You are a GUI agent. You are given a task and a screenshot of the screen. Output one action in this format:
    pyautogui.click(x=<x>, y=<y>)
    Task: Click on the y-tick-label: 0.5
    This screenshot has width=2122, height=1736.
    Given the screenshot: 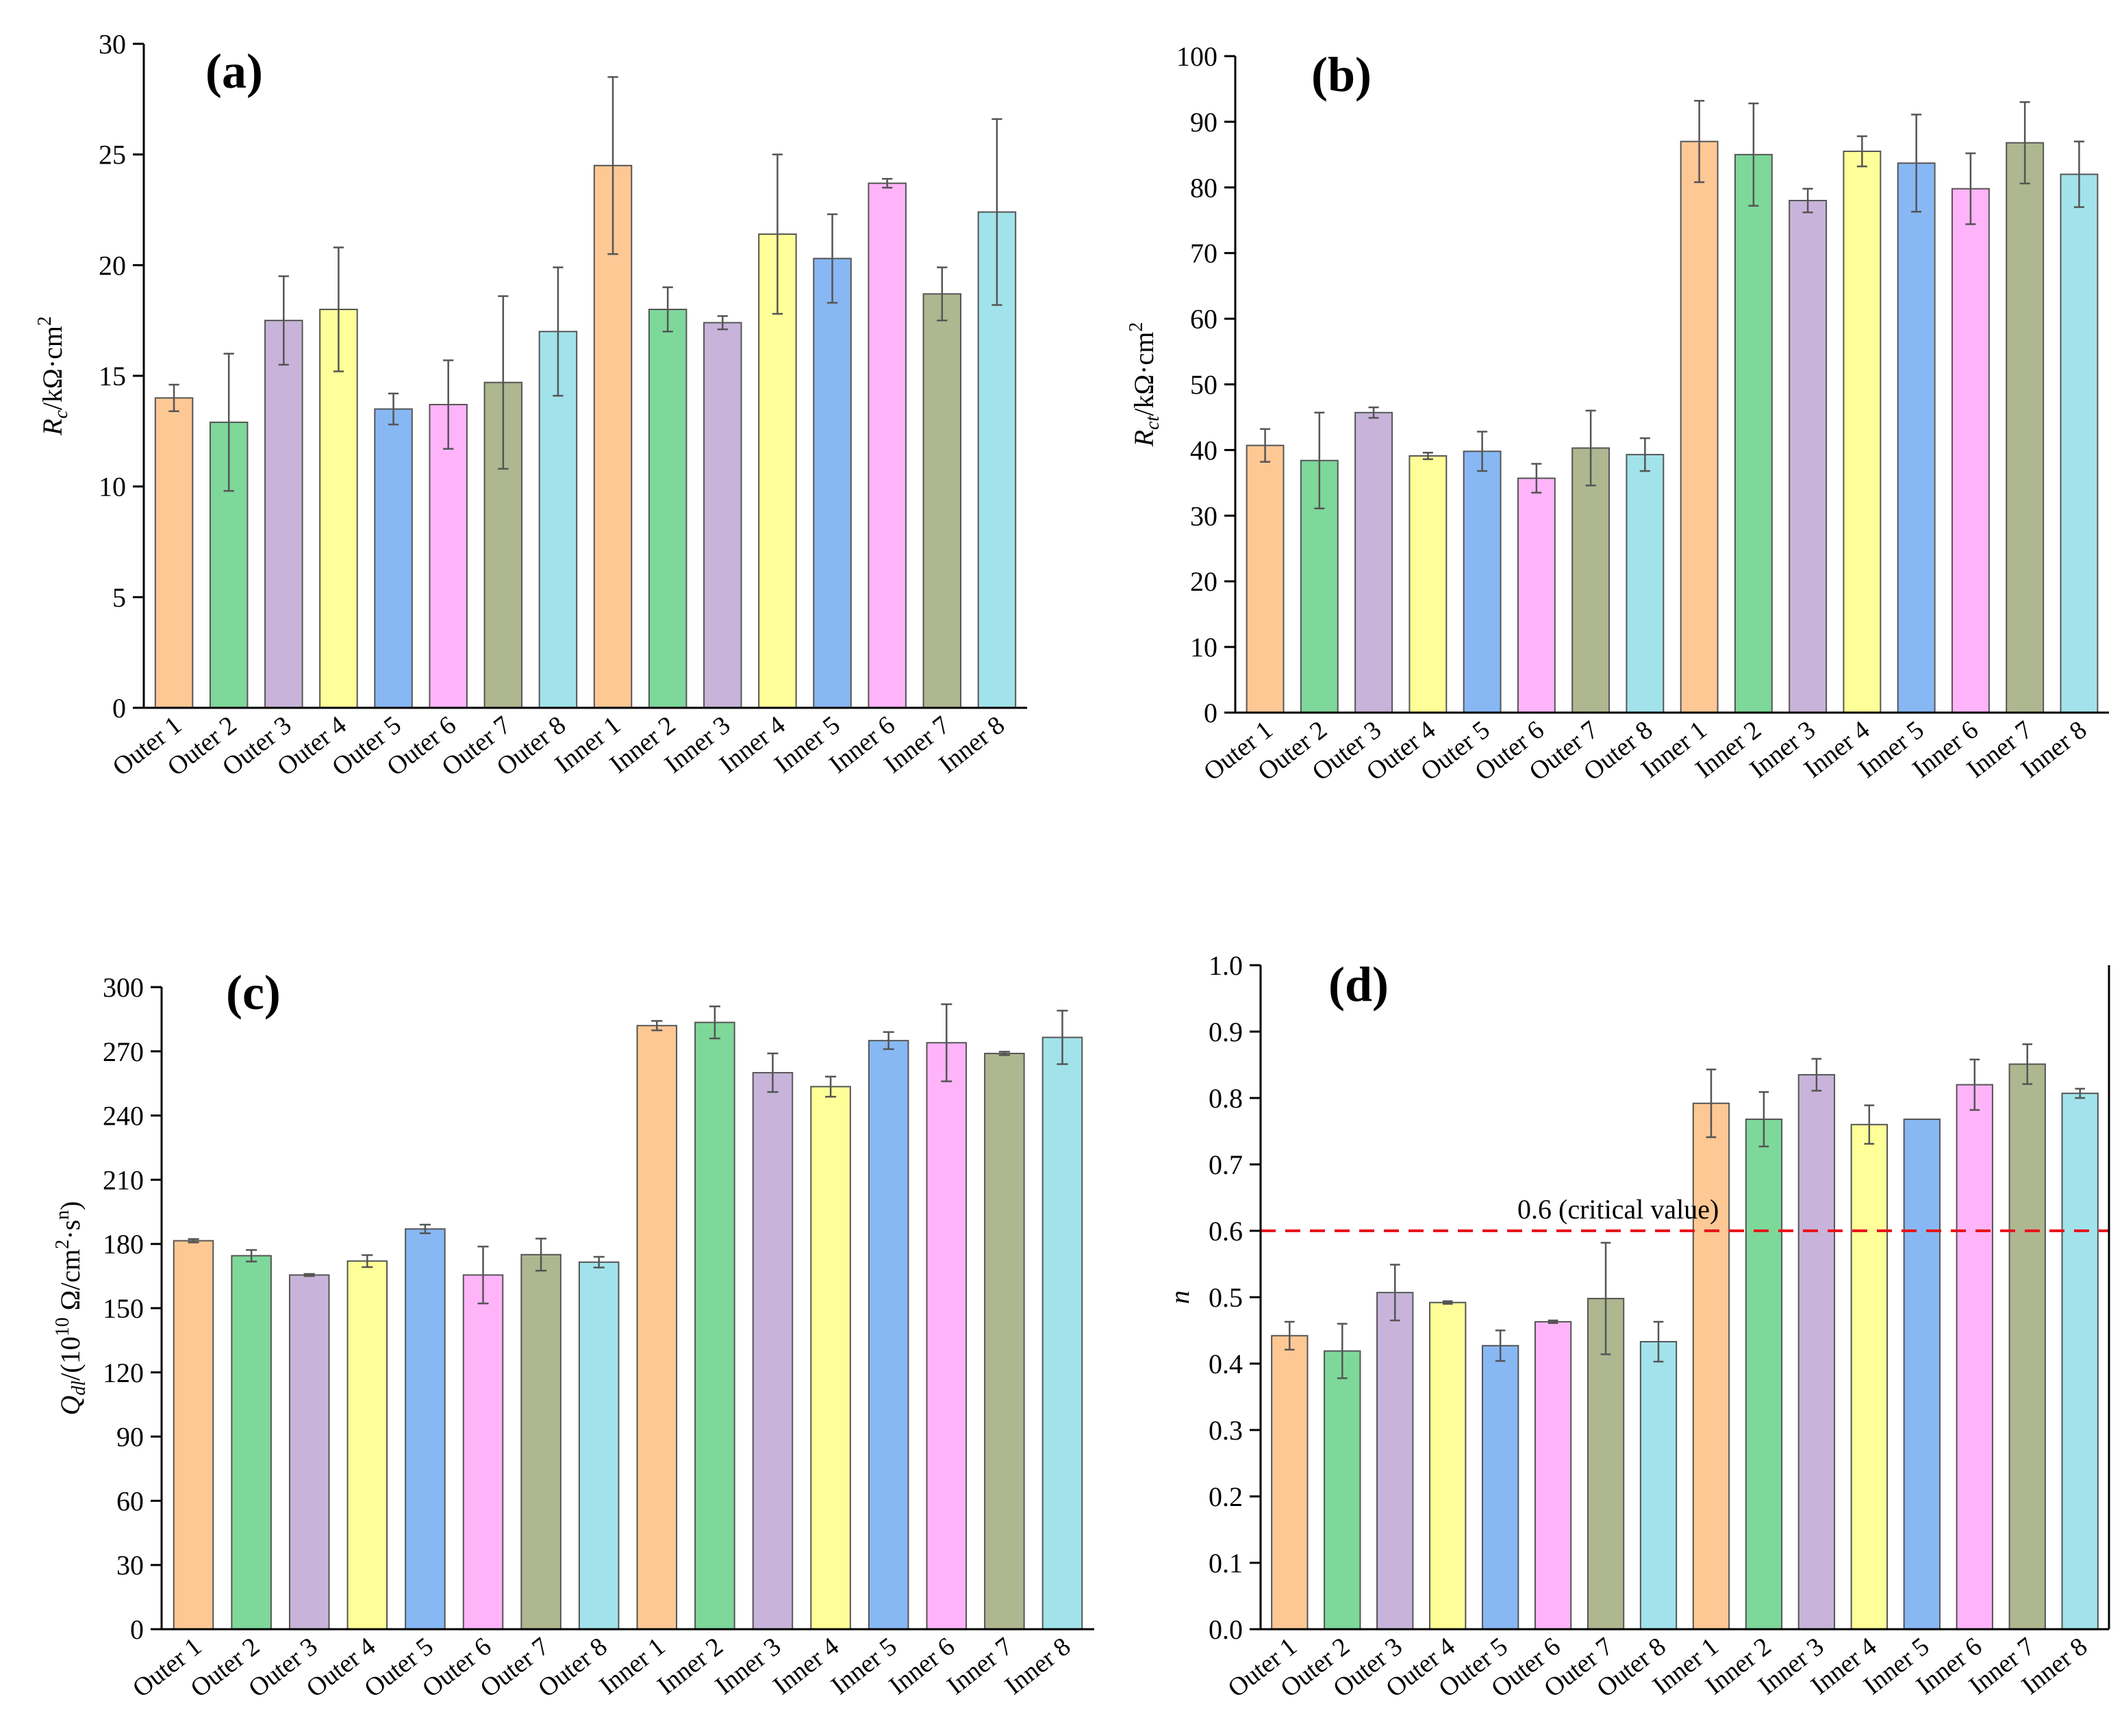 What is the action you would take?
    pyautogui.click(x=1226, y=1297)
    